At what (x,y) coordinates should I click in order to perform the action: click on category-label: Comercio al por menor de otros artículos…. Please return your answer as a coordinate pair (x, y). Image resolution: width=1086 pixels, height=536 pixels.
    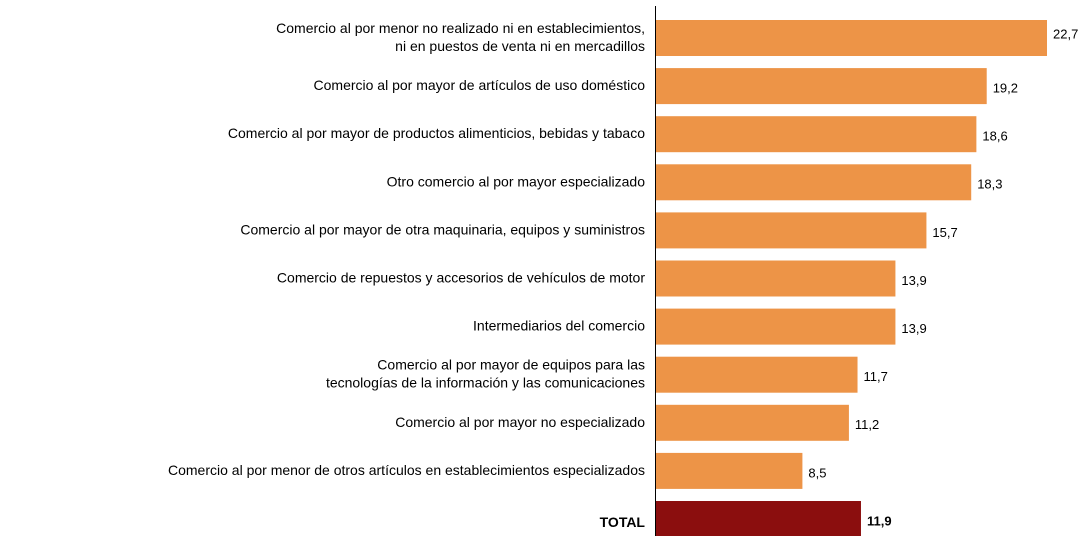
    Looking at the image, I should click on (406, 470).